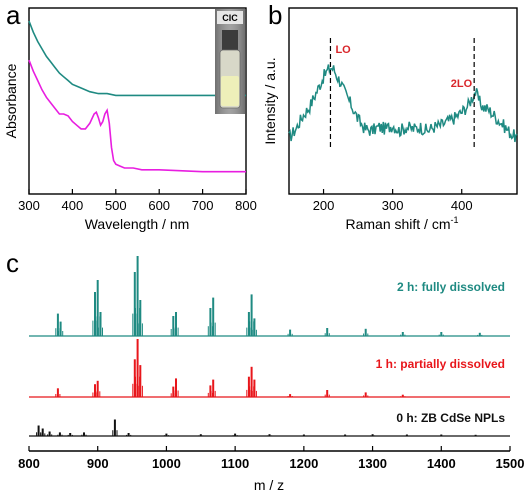  I want to click on x-axis-label-b: Raman shift / cm-1, so click(401, 223).